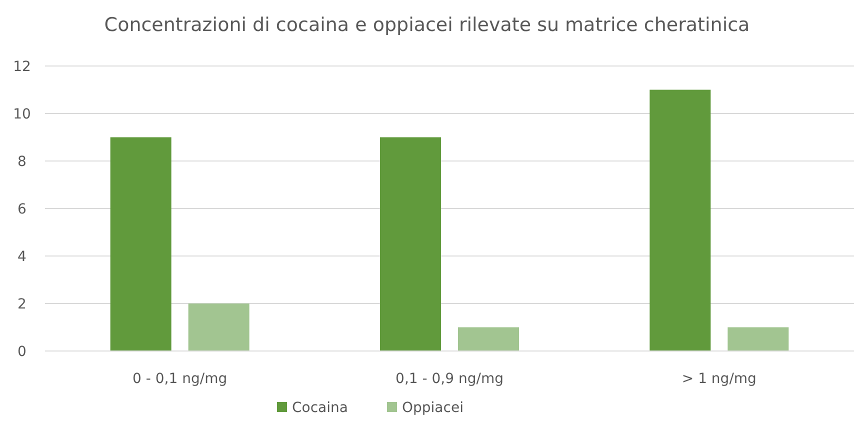 The width and height of the screenshot is (854, 431). Describe the element at coordinates (180, 379) in the screenshot. I see `x-tick-label: 0 - 0,1 ng/mg` at that location.